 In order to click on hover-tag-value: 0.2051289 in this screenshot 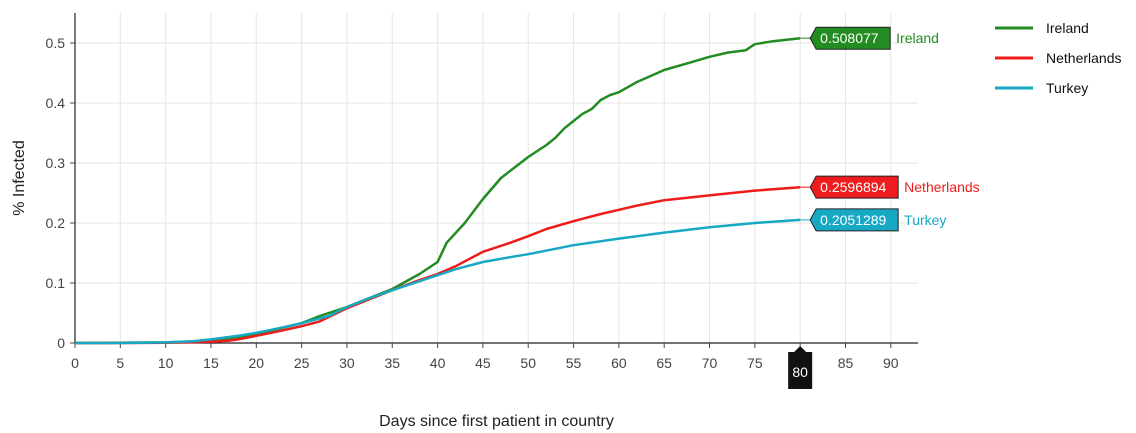, I will do `click(853, 220)`.